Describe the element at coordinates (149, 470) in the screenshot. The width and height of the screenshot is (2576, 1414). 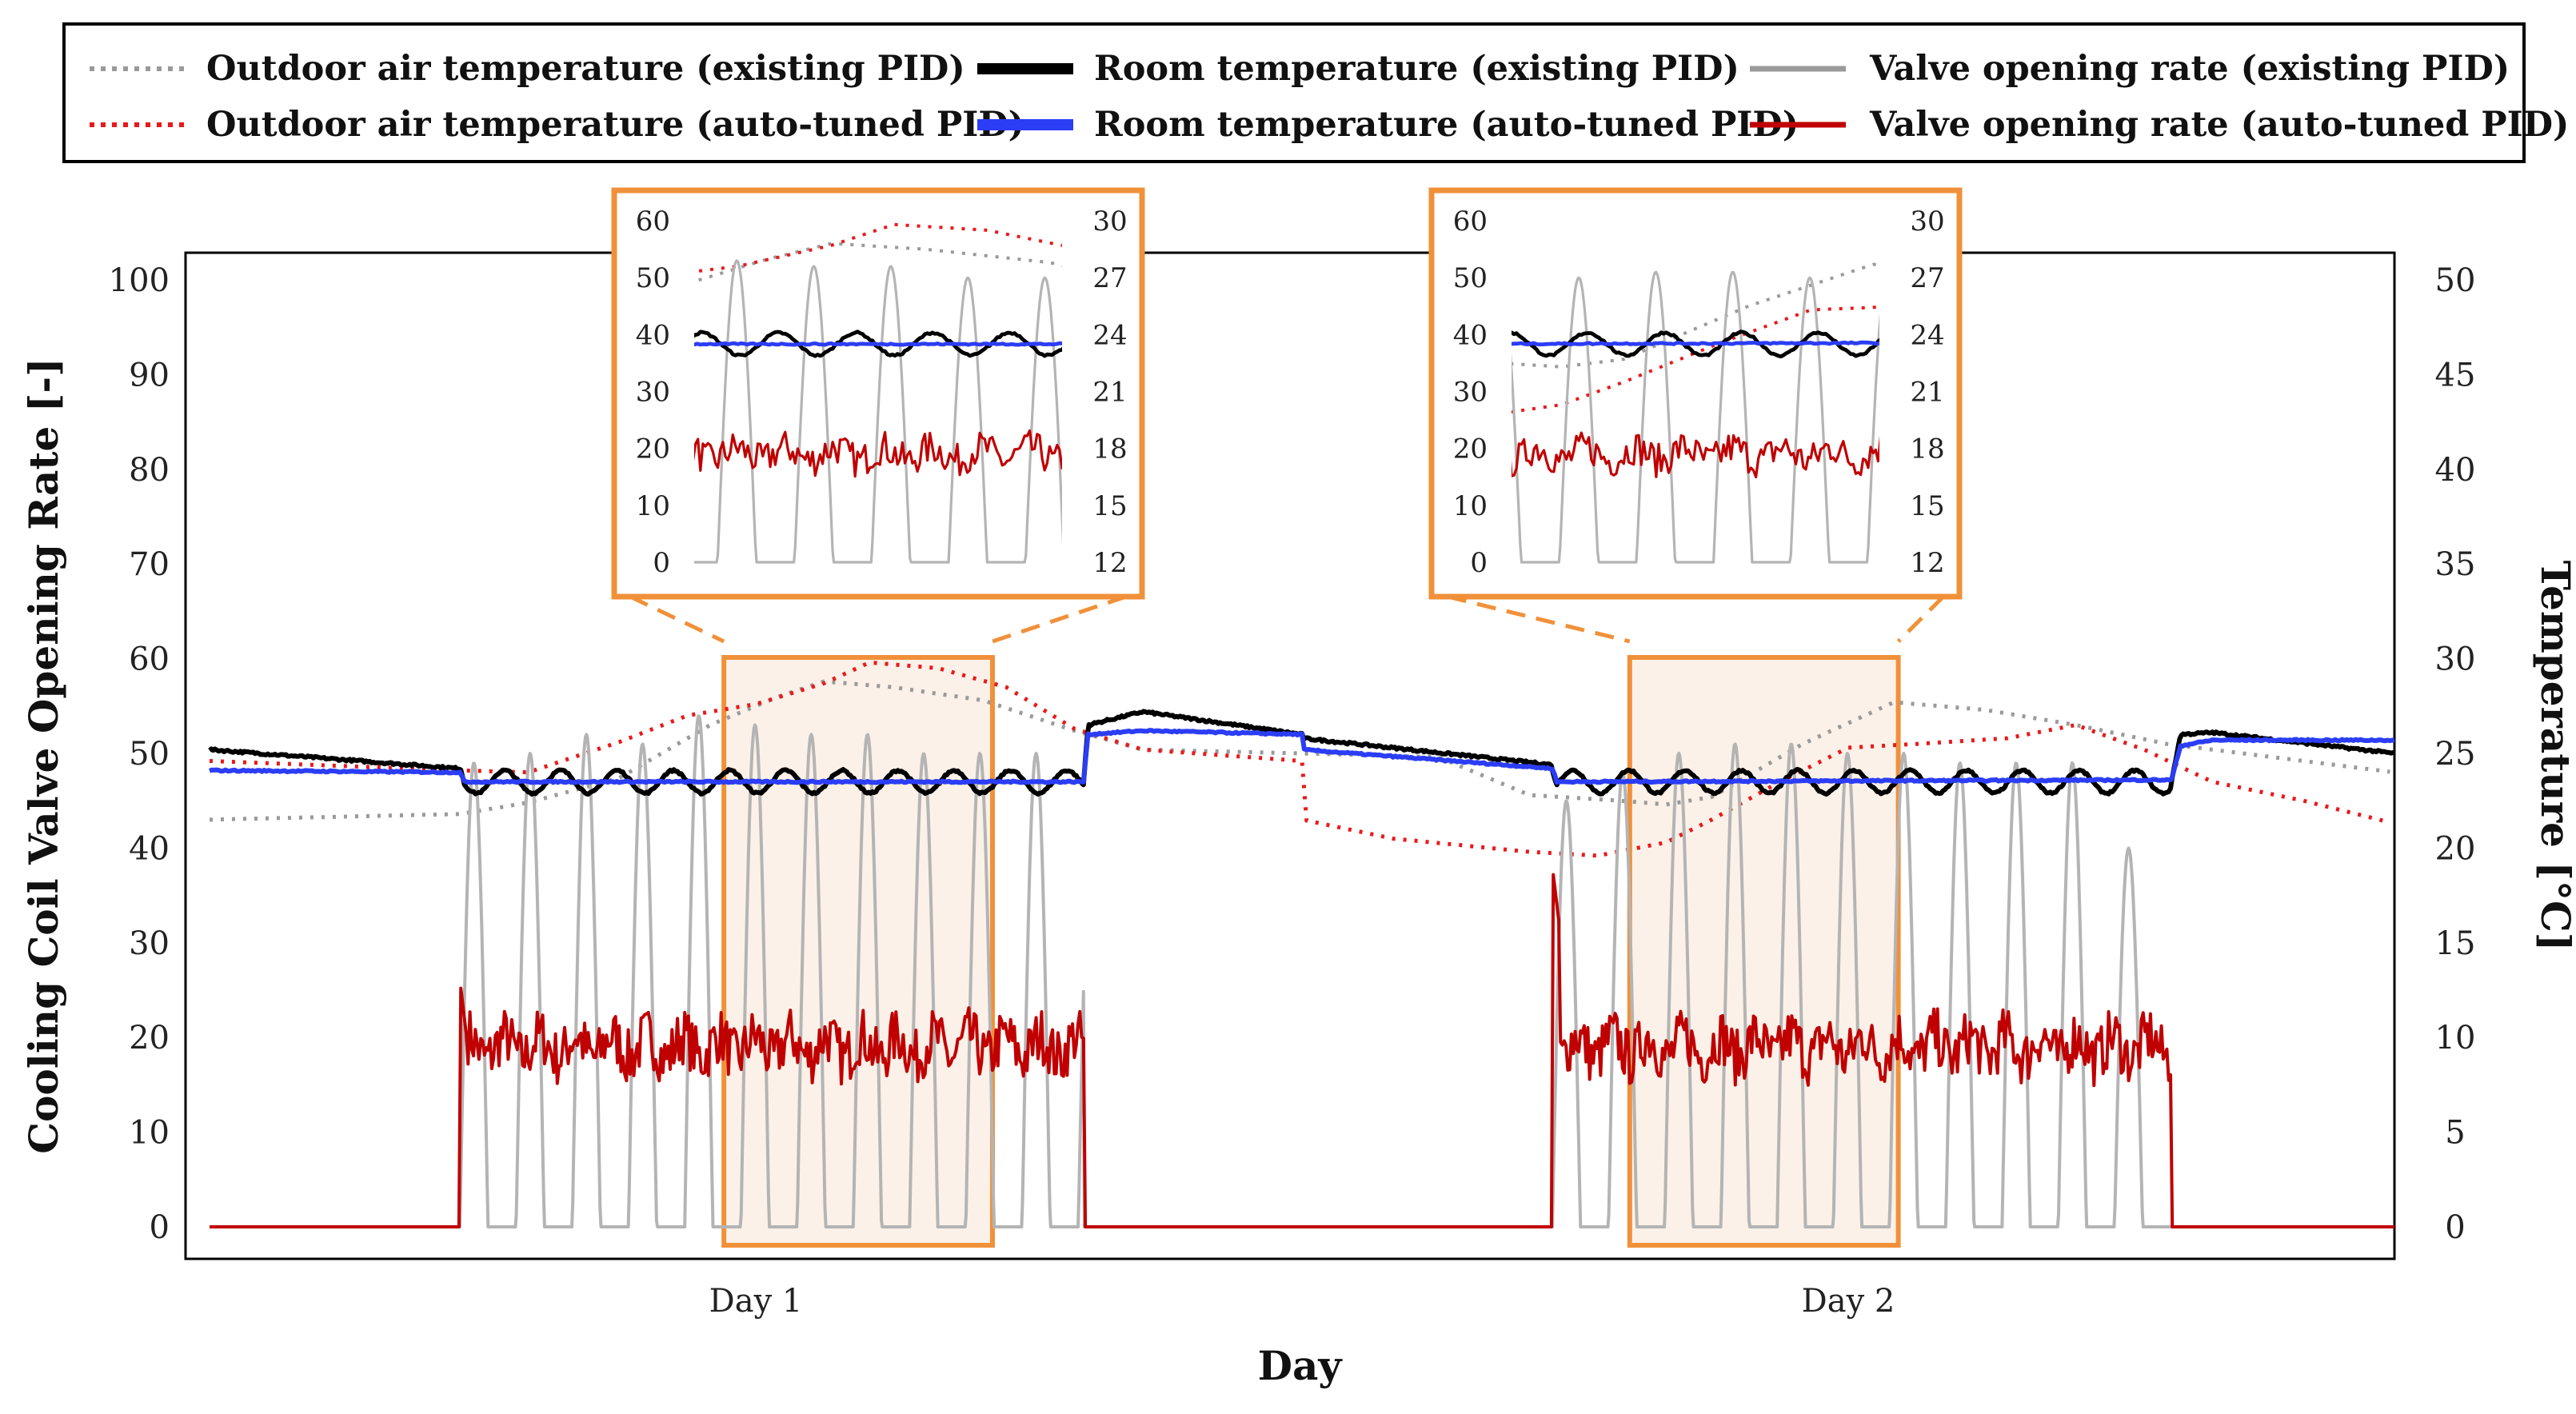
I see `y-left-tick-8: 80` at that location.